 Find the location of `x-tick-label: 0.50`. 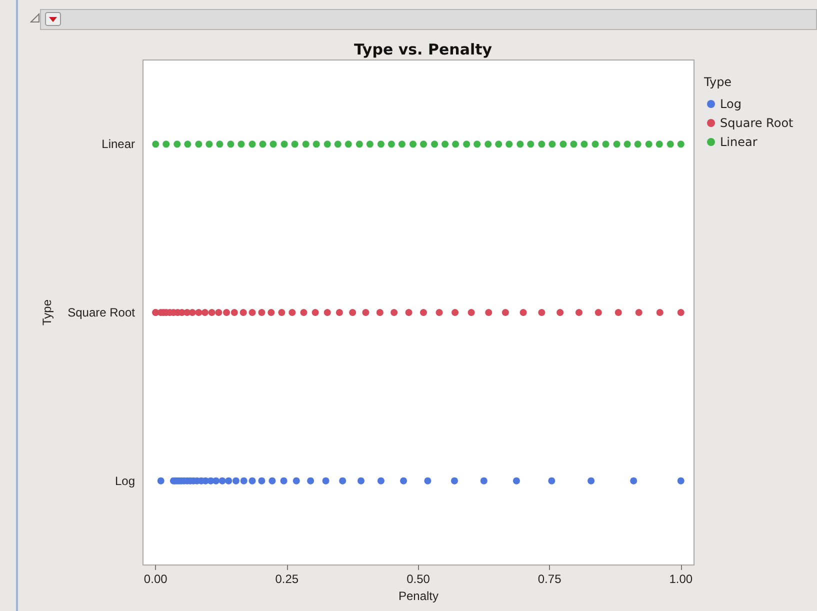

x-tick-label: 0.50 is located at coordinates (418, 579).